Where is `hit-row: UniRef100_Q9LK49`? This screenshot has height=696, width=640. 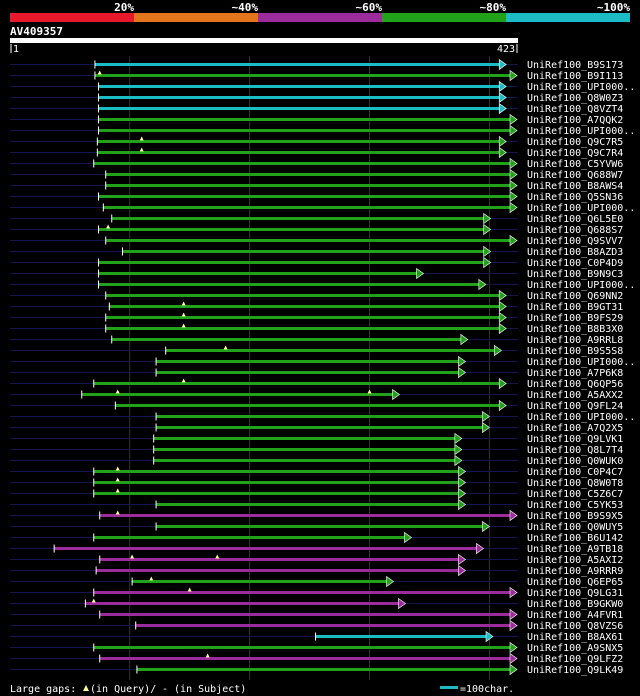 hit-row: UniRef100_Q9LK49 is located at coordinates (316, 670).